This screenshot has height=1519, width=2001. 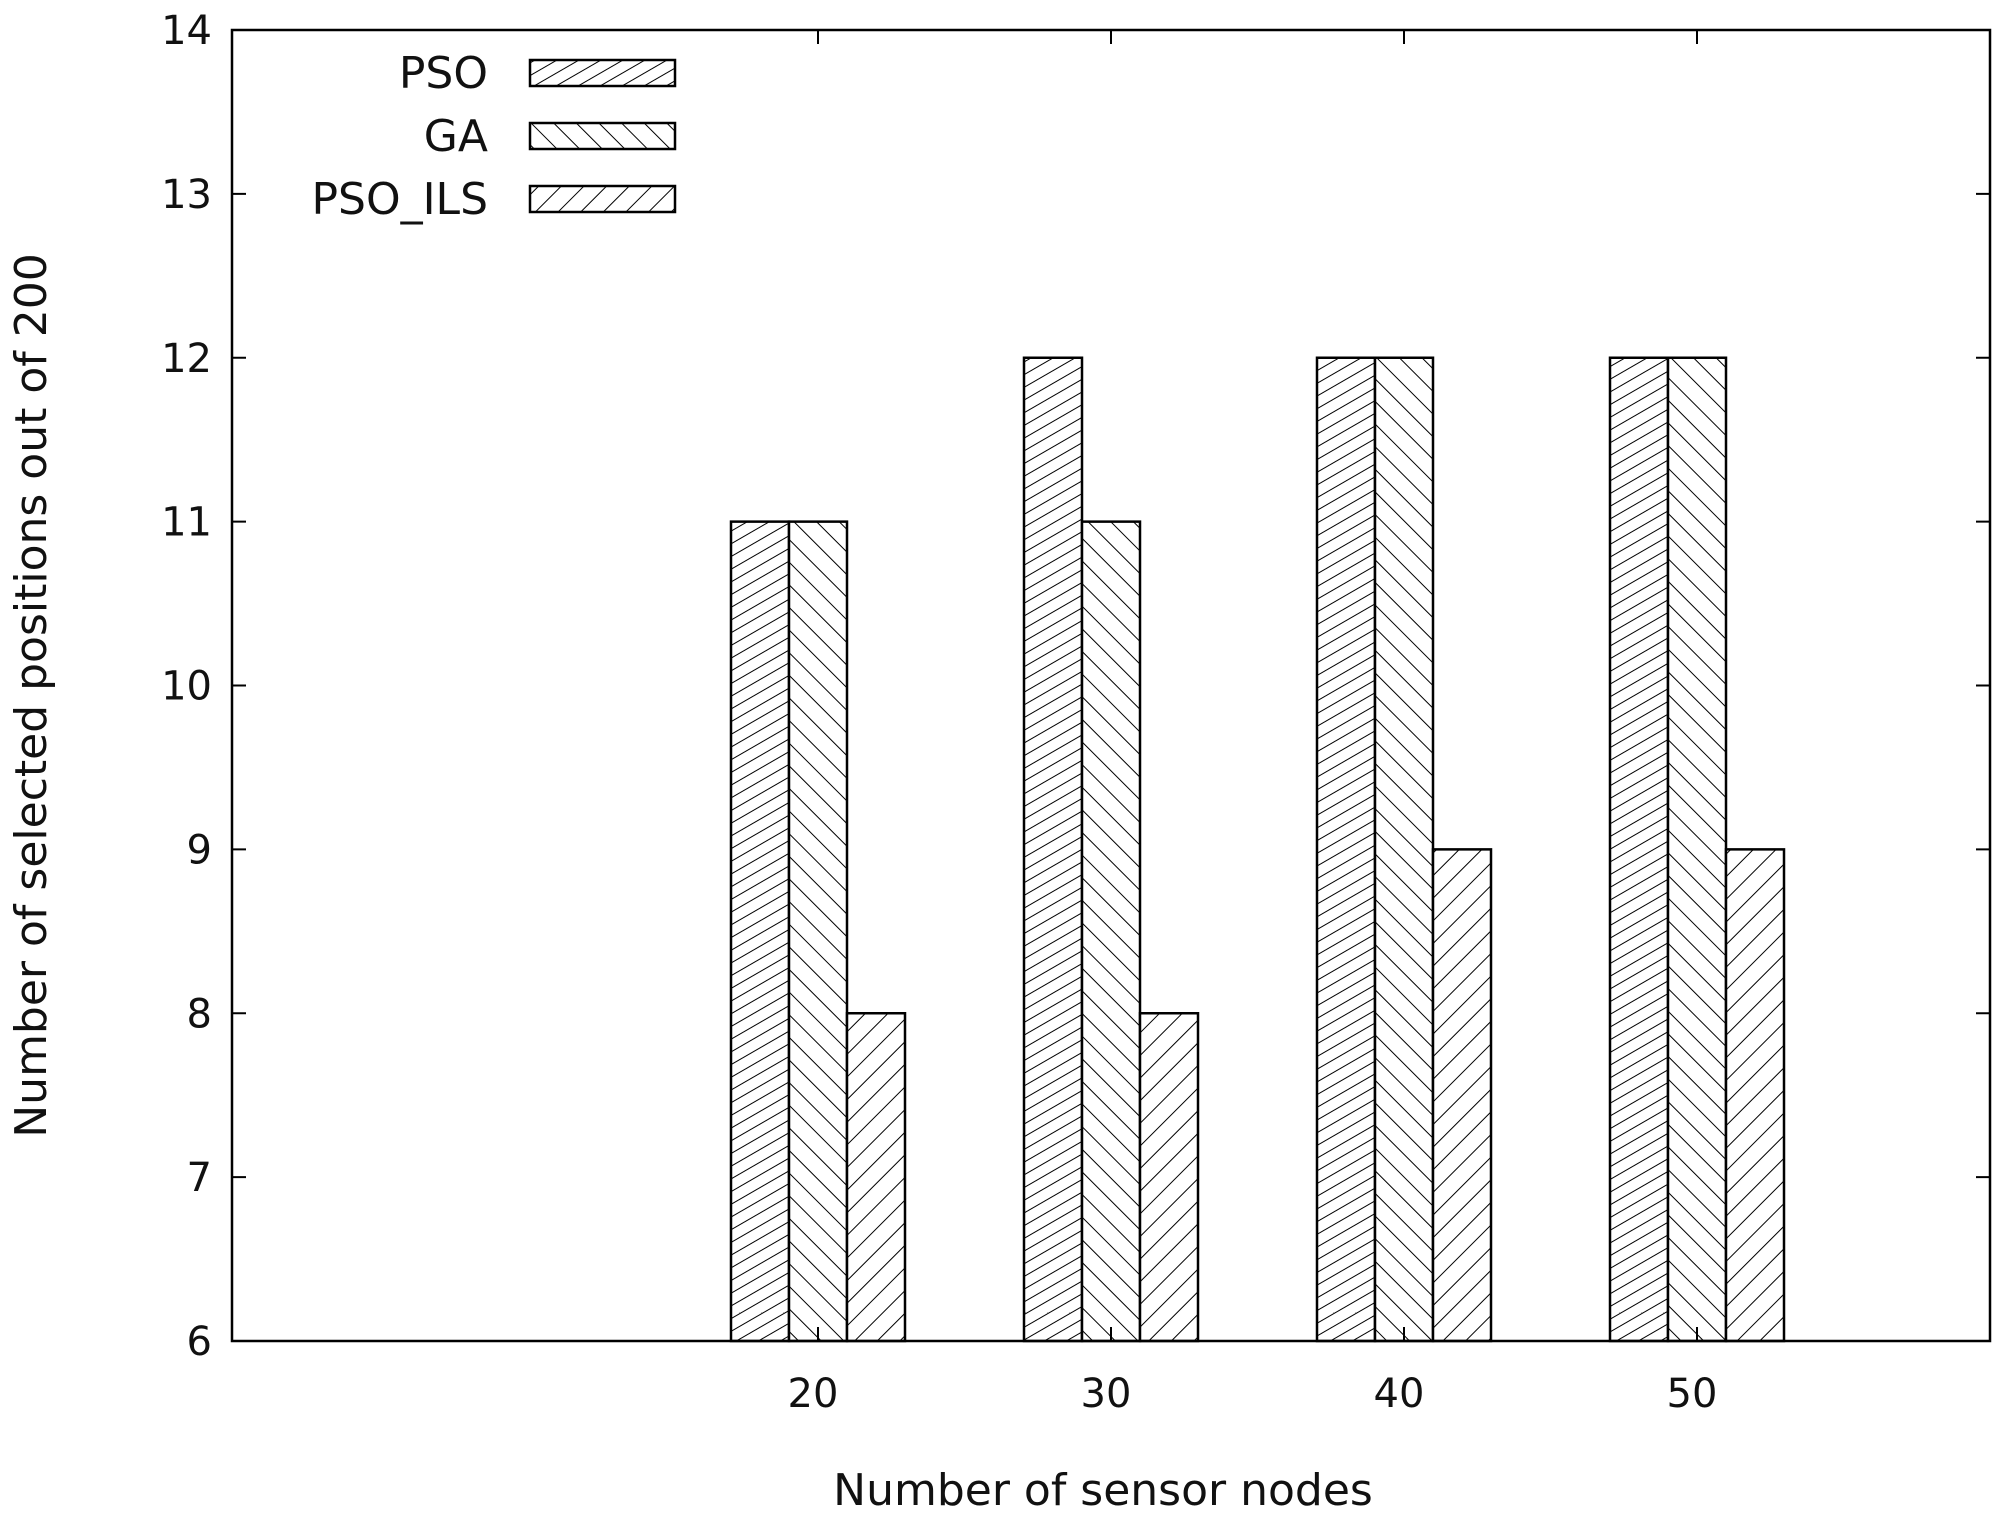 What do you see at coordinates (186, 195) in the screenshot?
I see `y-tick-label-13: 13` at bounding box center [186, 195].